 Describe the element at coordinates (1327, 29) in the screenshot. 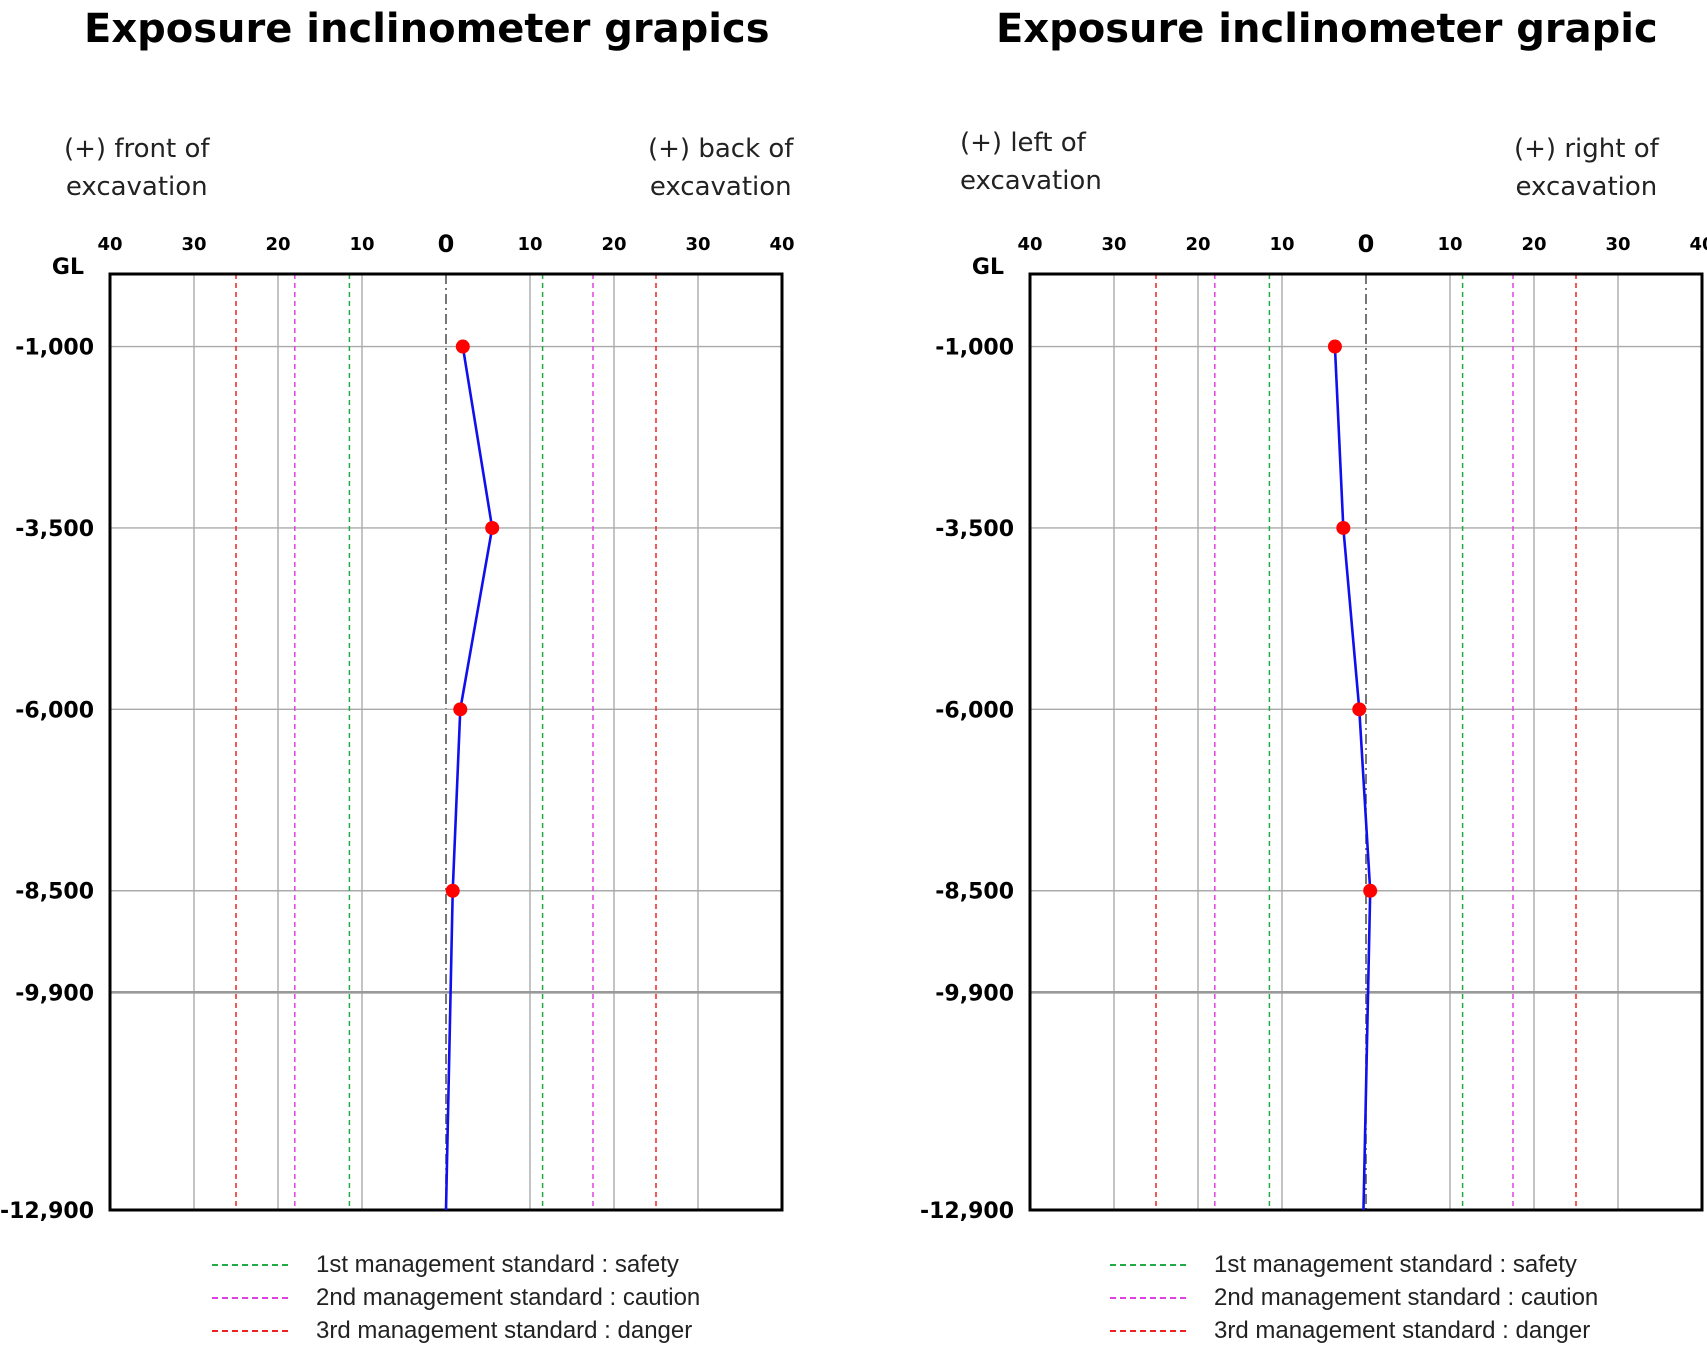

I see `chart-title-right: Exposure inclinometer grapic` at that location.